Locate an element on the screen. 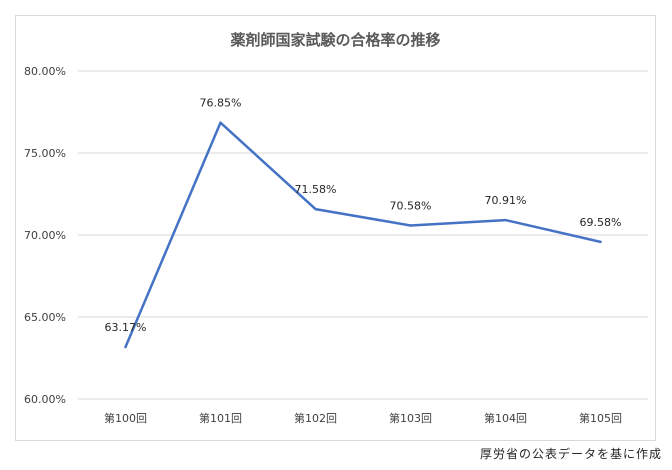  x-tick-label: 第102回 is located at coordinates (315, 418).